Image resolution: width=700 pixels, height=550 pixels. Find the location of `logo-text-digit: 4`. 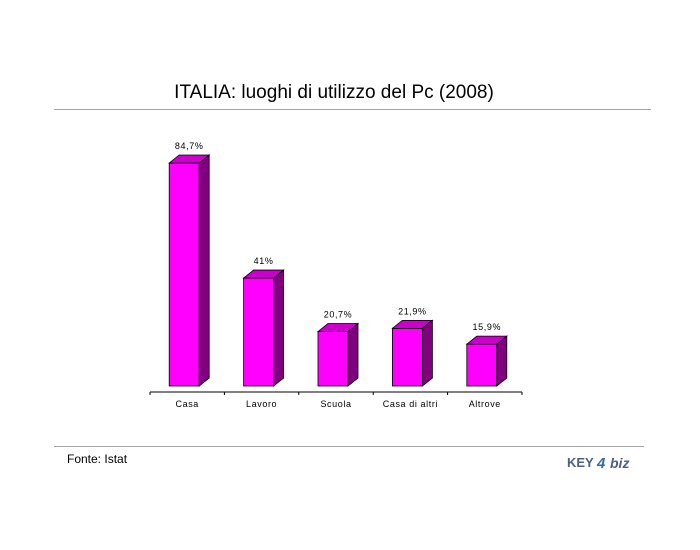

logo-text-digit: 4 is located at coordinates (601, 463).